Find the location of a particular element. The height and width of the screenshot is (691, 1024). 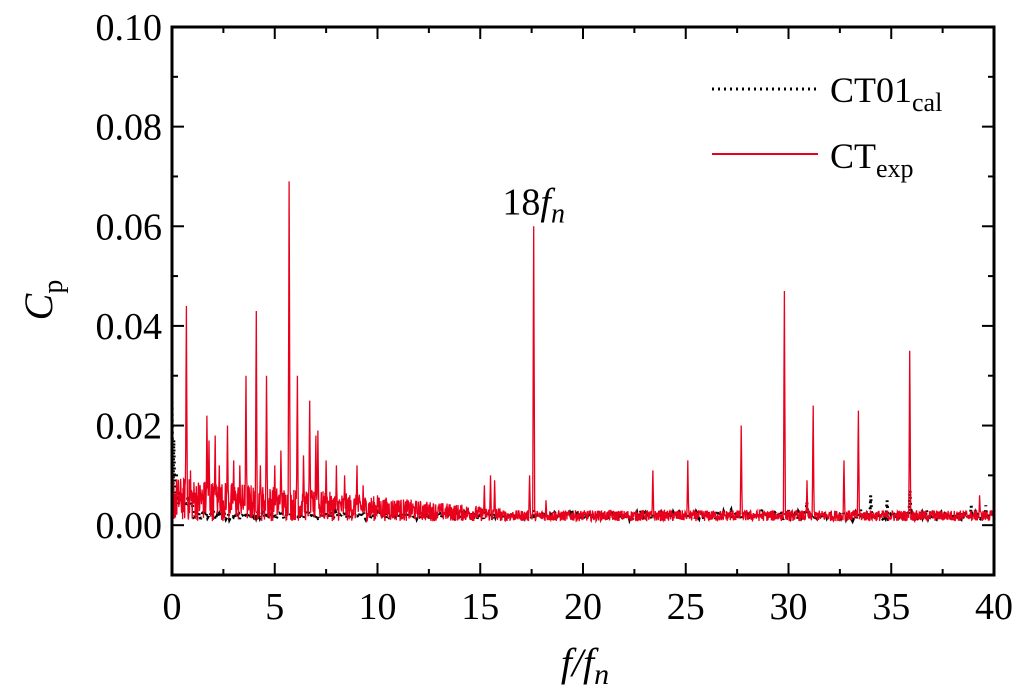

legend: CT01cal CTexp is located at coordinates (827, 126).